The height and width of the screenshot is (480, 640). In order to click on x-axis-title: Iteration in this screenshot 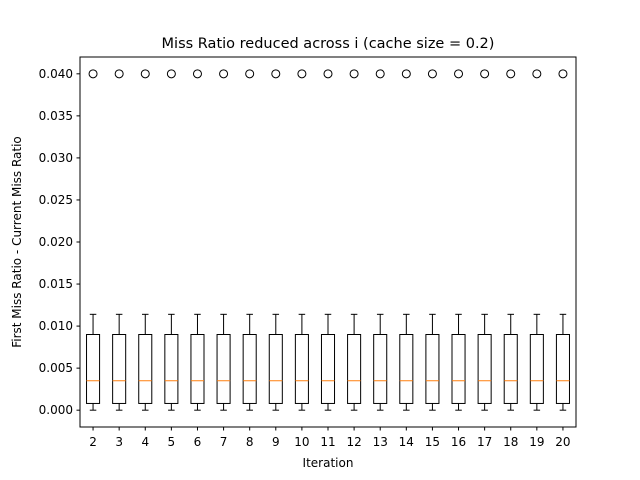, I will do `click(328, 463)`.